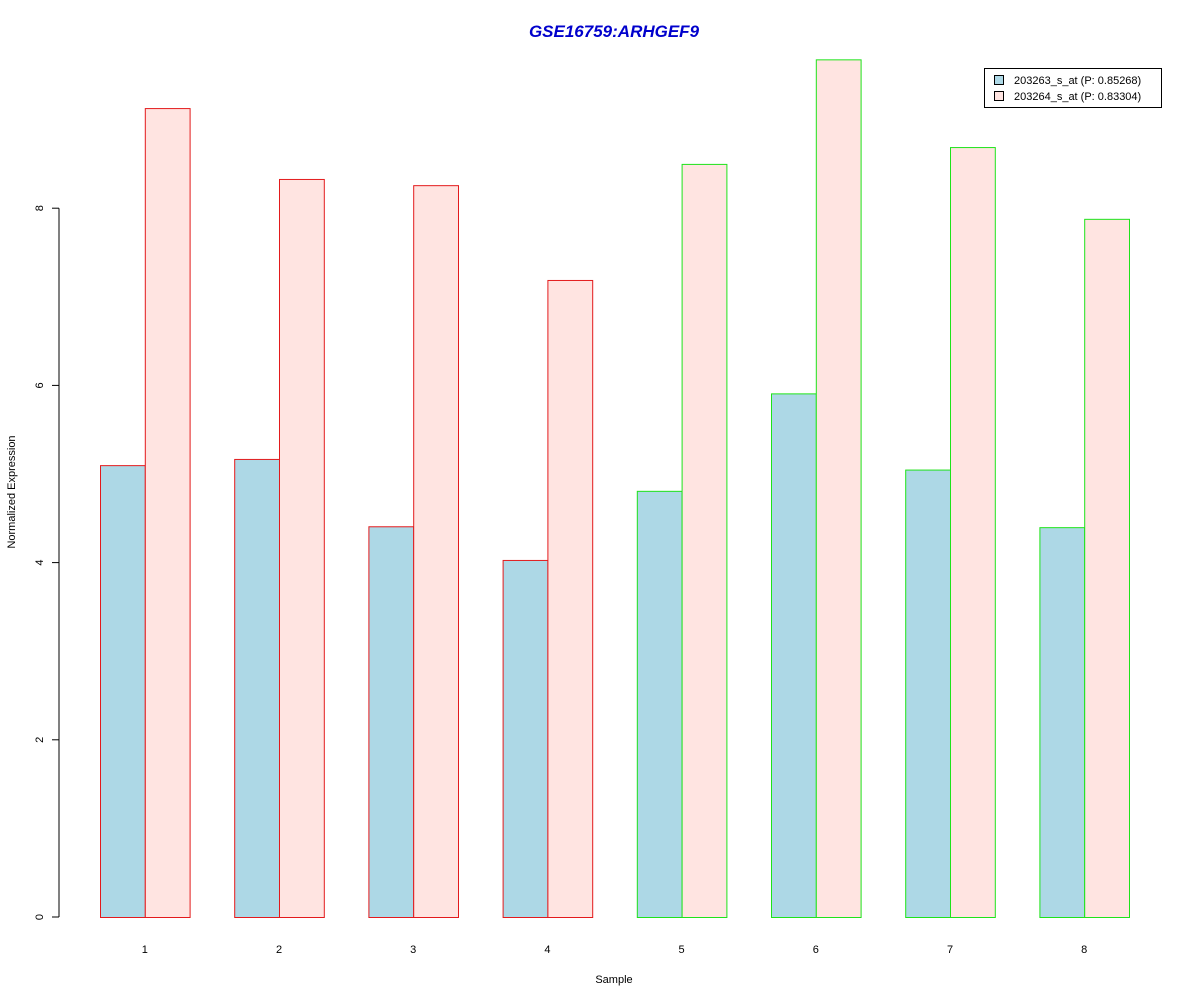  Describe the element at coordinates (816, 950) in the screenshot. I see `x-tick-label: 6` at that location.